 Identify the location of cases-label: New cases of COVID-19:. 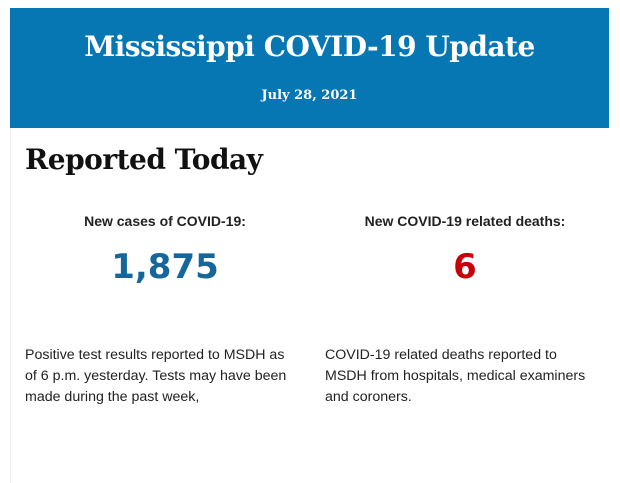
(165, 221).